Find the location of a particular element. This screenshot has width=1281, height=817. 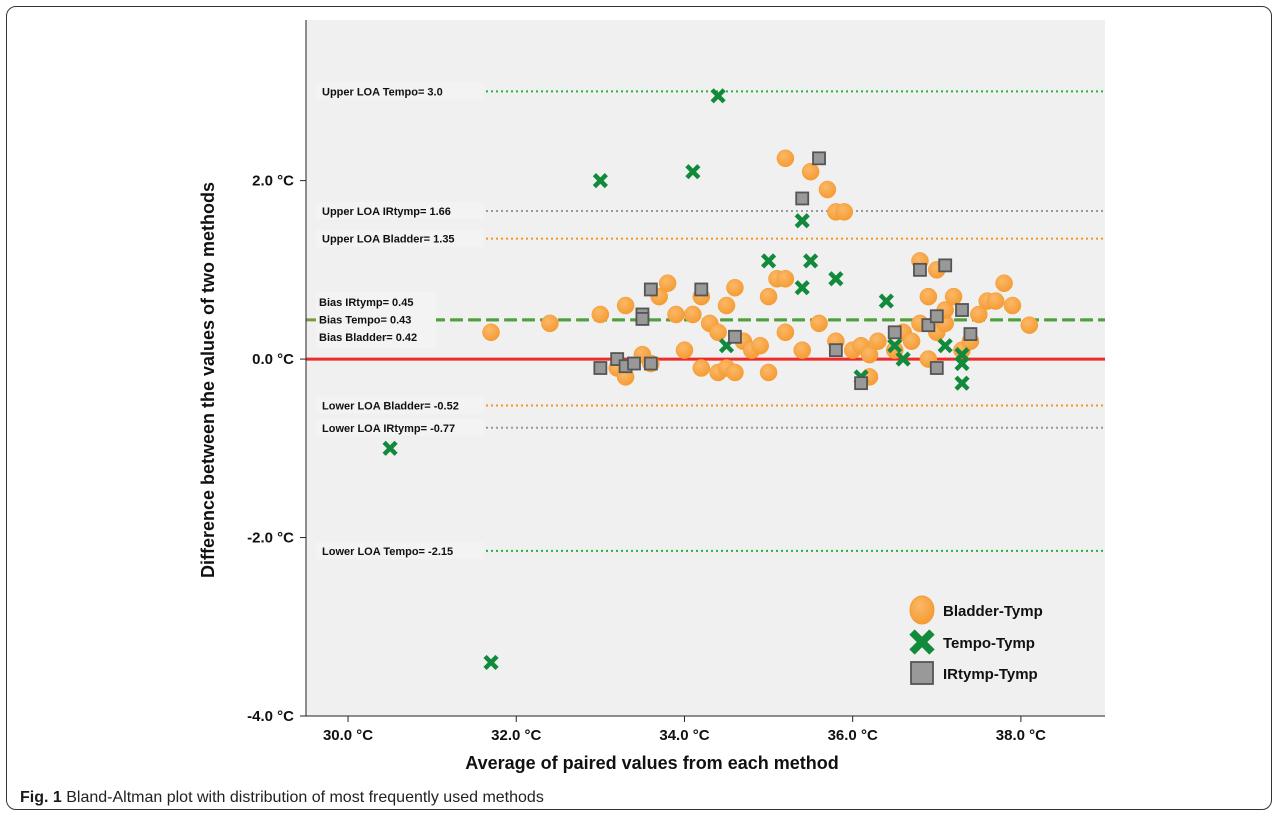

legend-label: Tempo-Tymp is located at coordinates (989, 643).